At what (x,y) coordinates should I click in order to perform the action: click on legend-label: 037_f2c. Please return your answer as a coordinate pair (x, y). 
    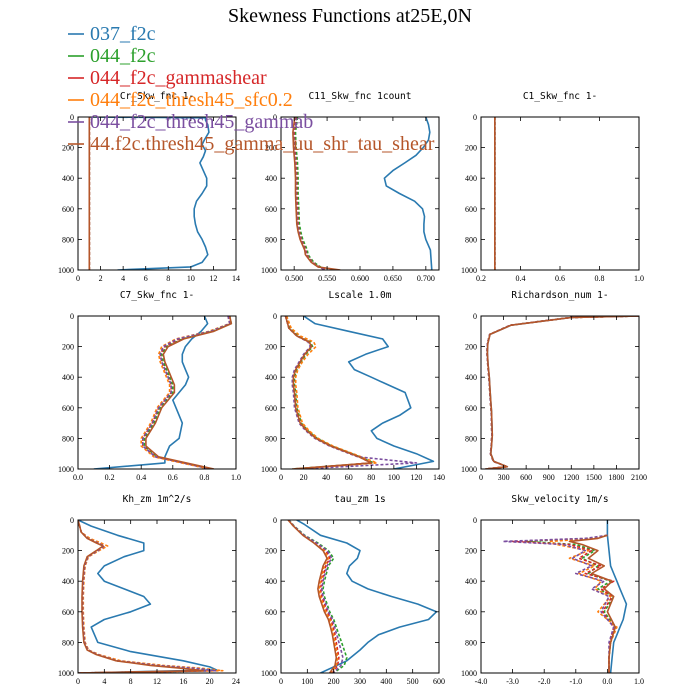
    Looking at the image, I should click on (123, 34).